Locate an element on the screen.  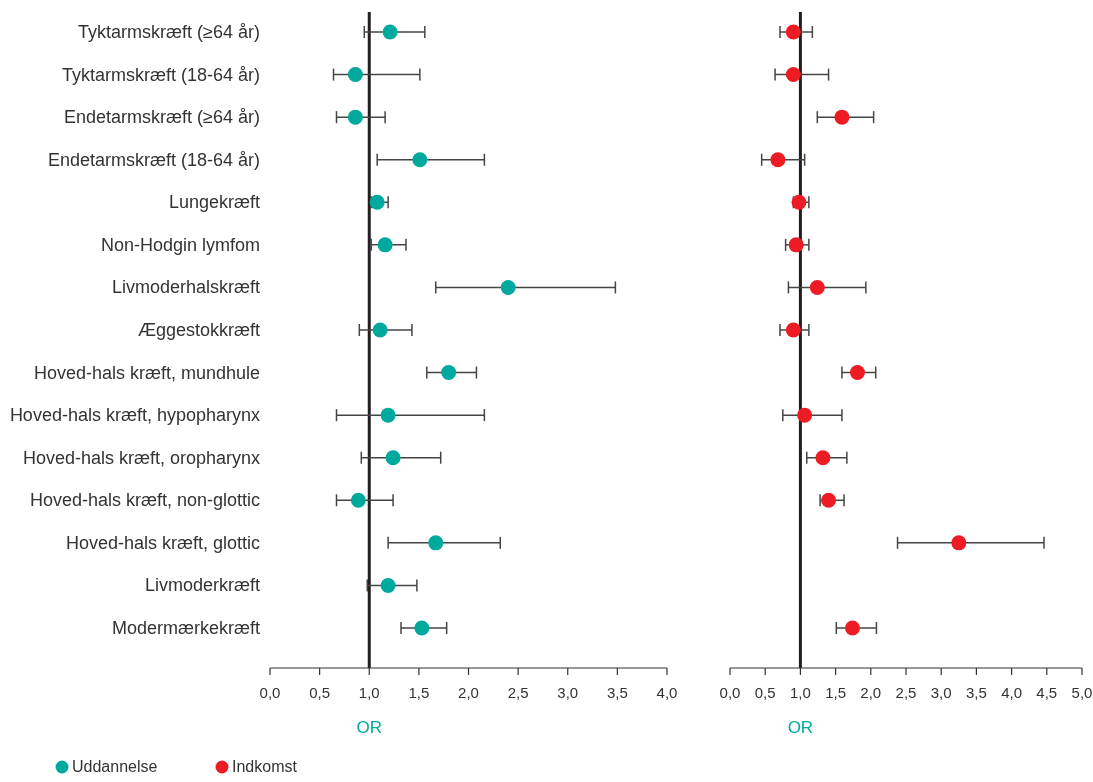
x-tick-label: 4,5 is located at coordinates (1047, 692).